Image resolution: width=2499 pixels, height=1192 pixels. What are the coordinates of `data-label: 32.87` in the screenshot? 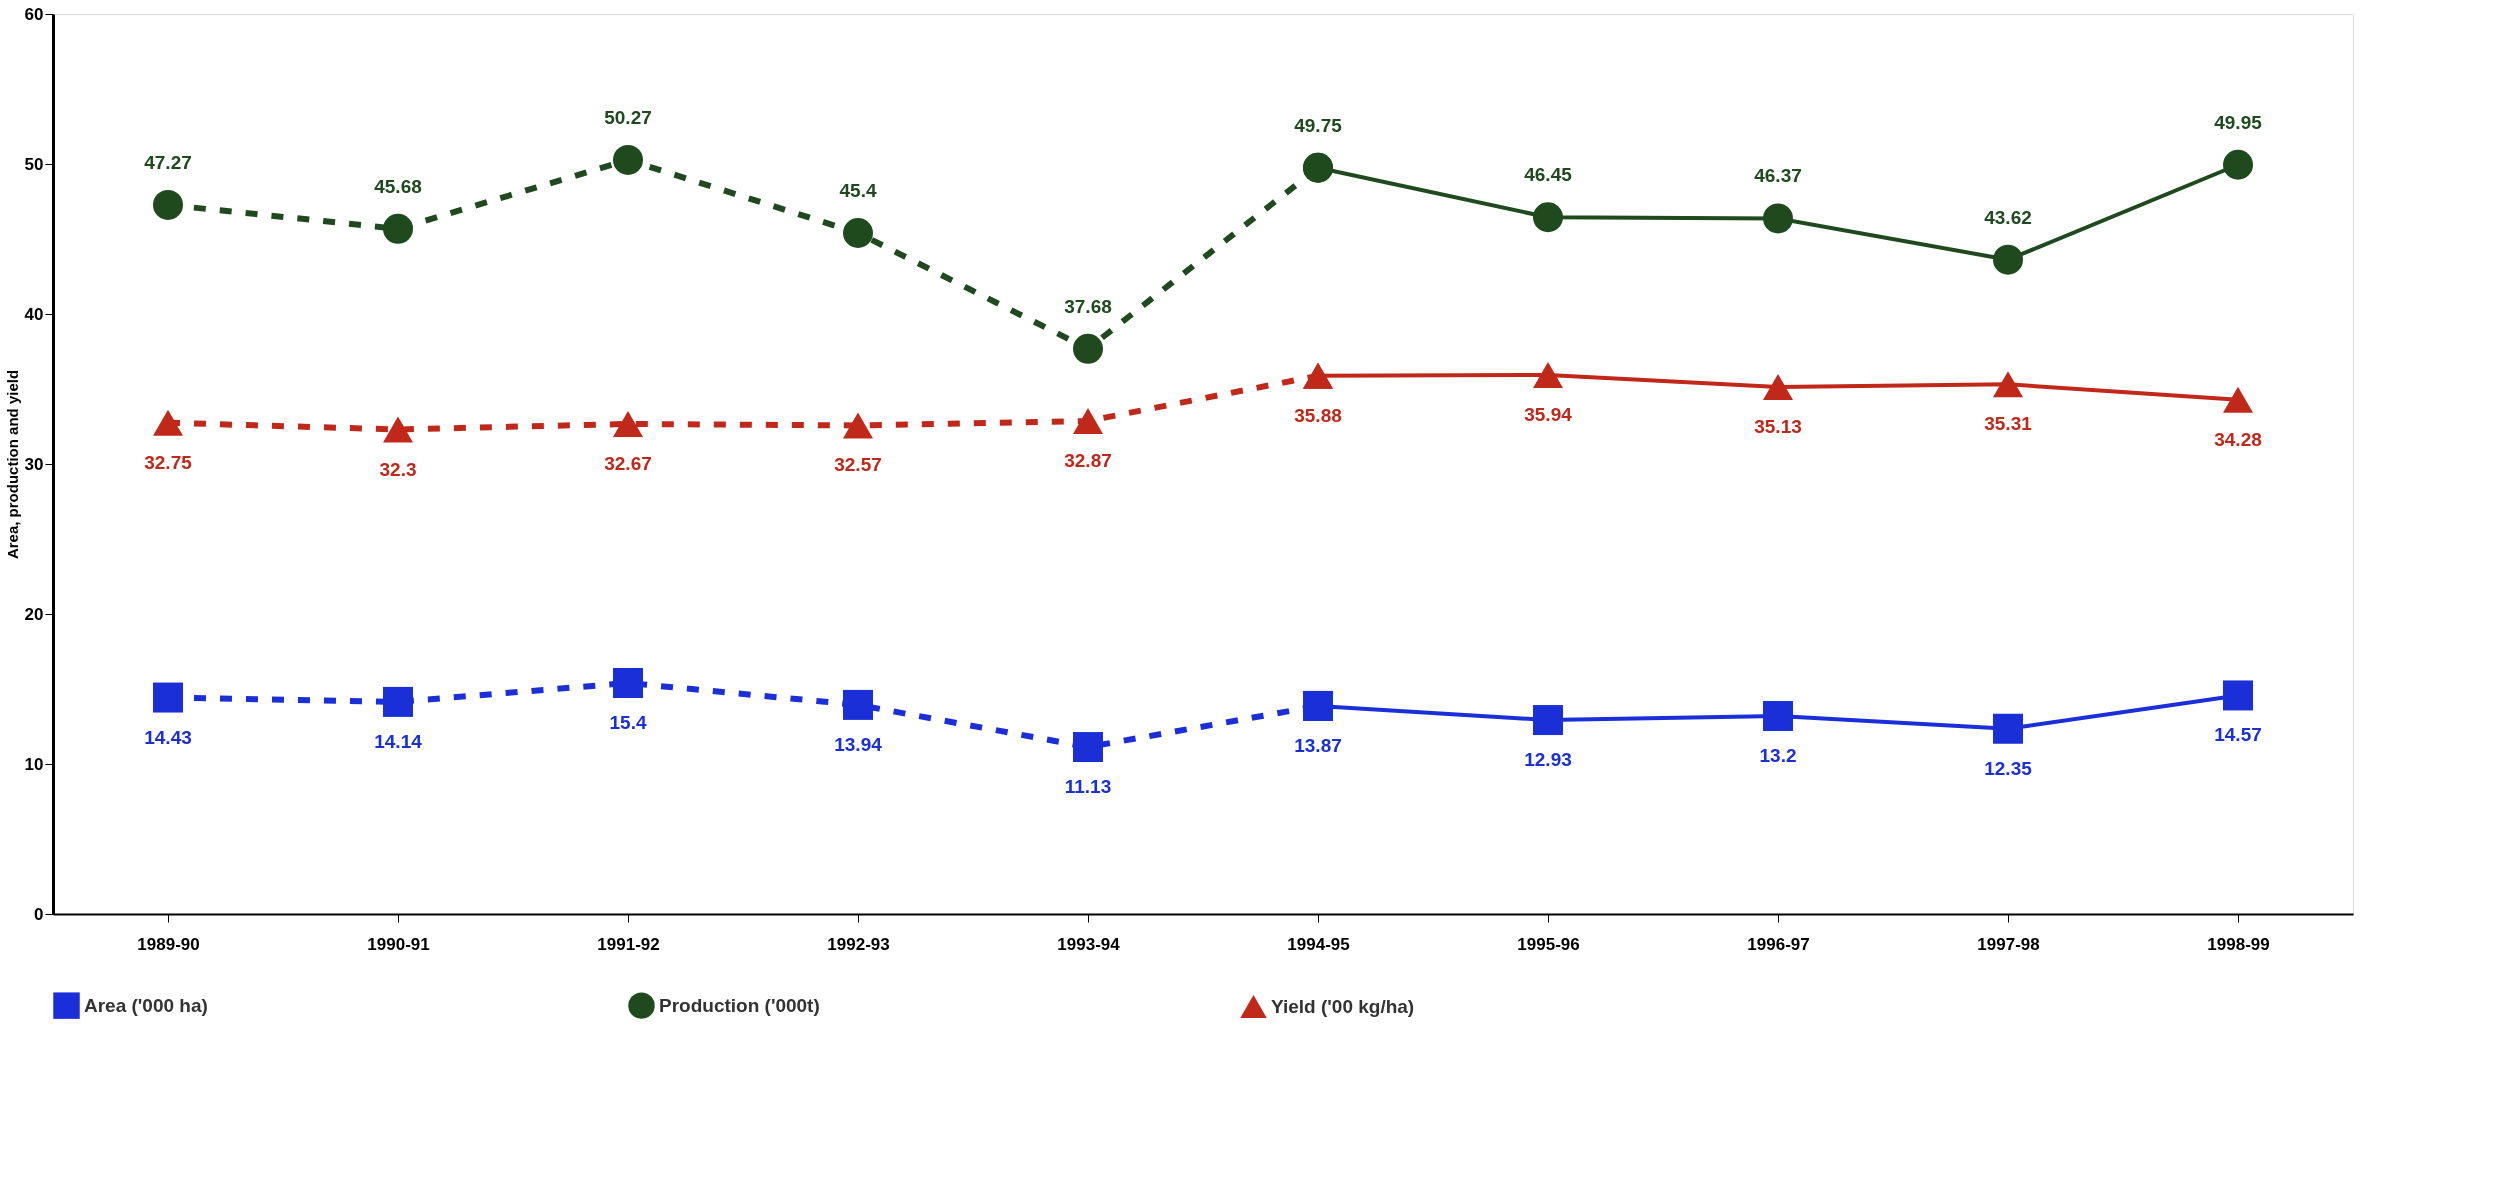 It's located at (1088, 460).